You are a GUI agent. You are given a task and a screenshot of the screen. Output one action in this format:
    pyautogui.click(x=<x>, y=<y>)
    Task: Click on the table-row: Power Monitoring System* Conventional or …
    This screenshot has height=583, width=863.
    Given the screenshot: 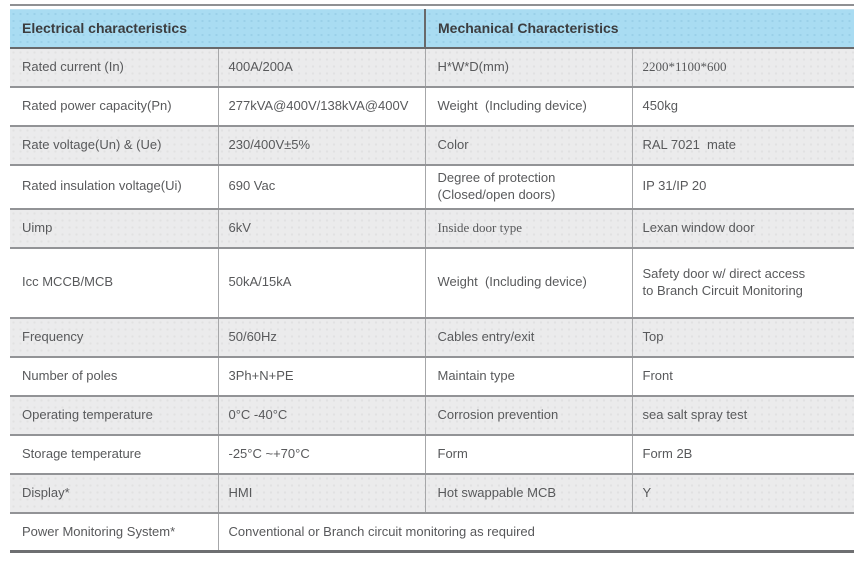 What is the action you would take?
    pyautogui.click(x=432, y=532)
    